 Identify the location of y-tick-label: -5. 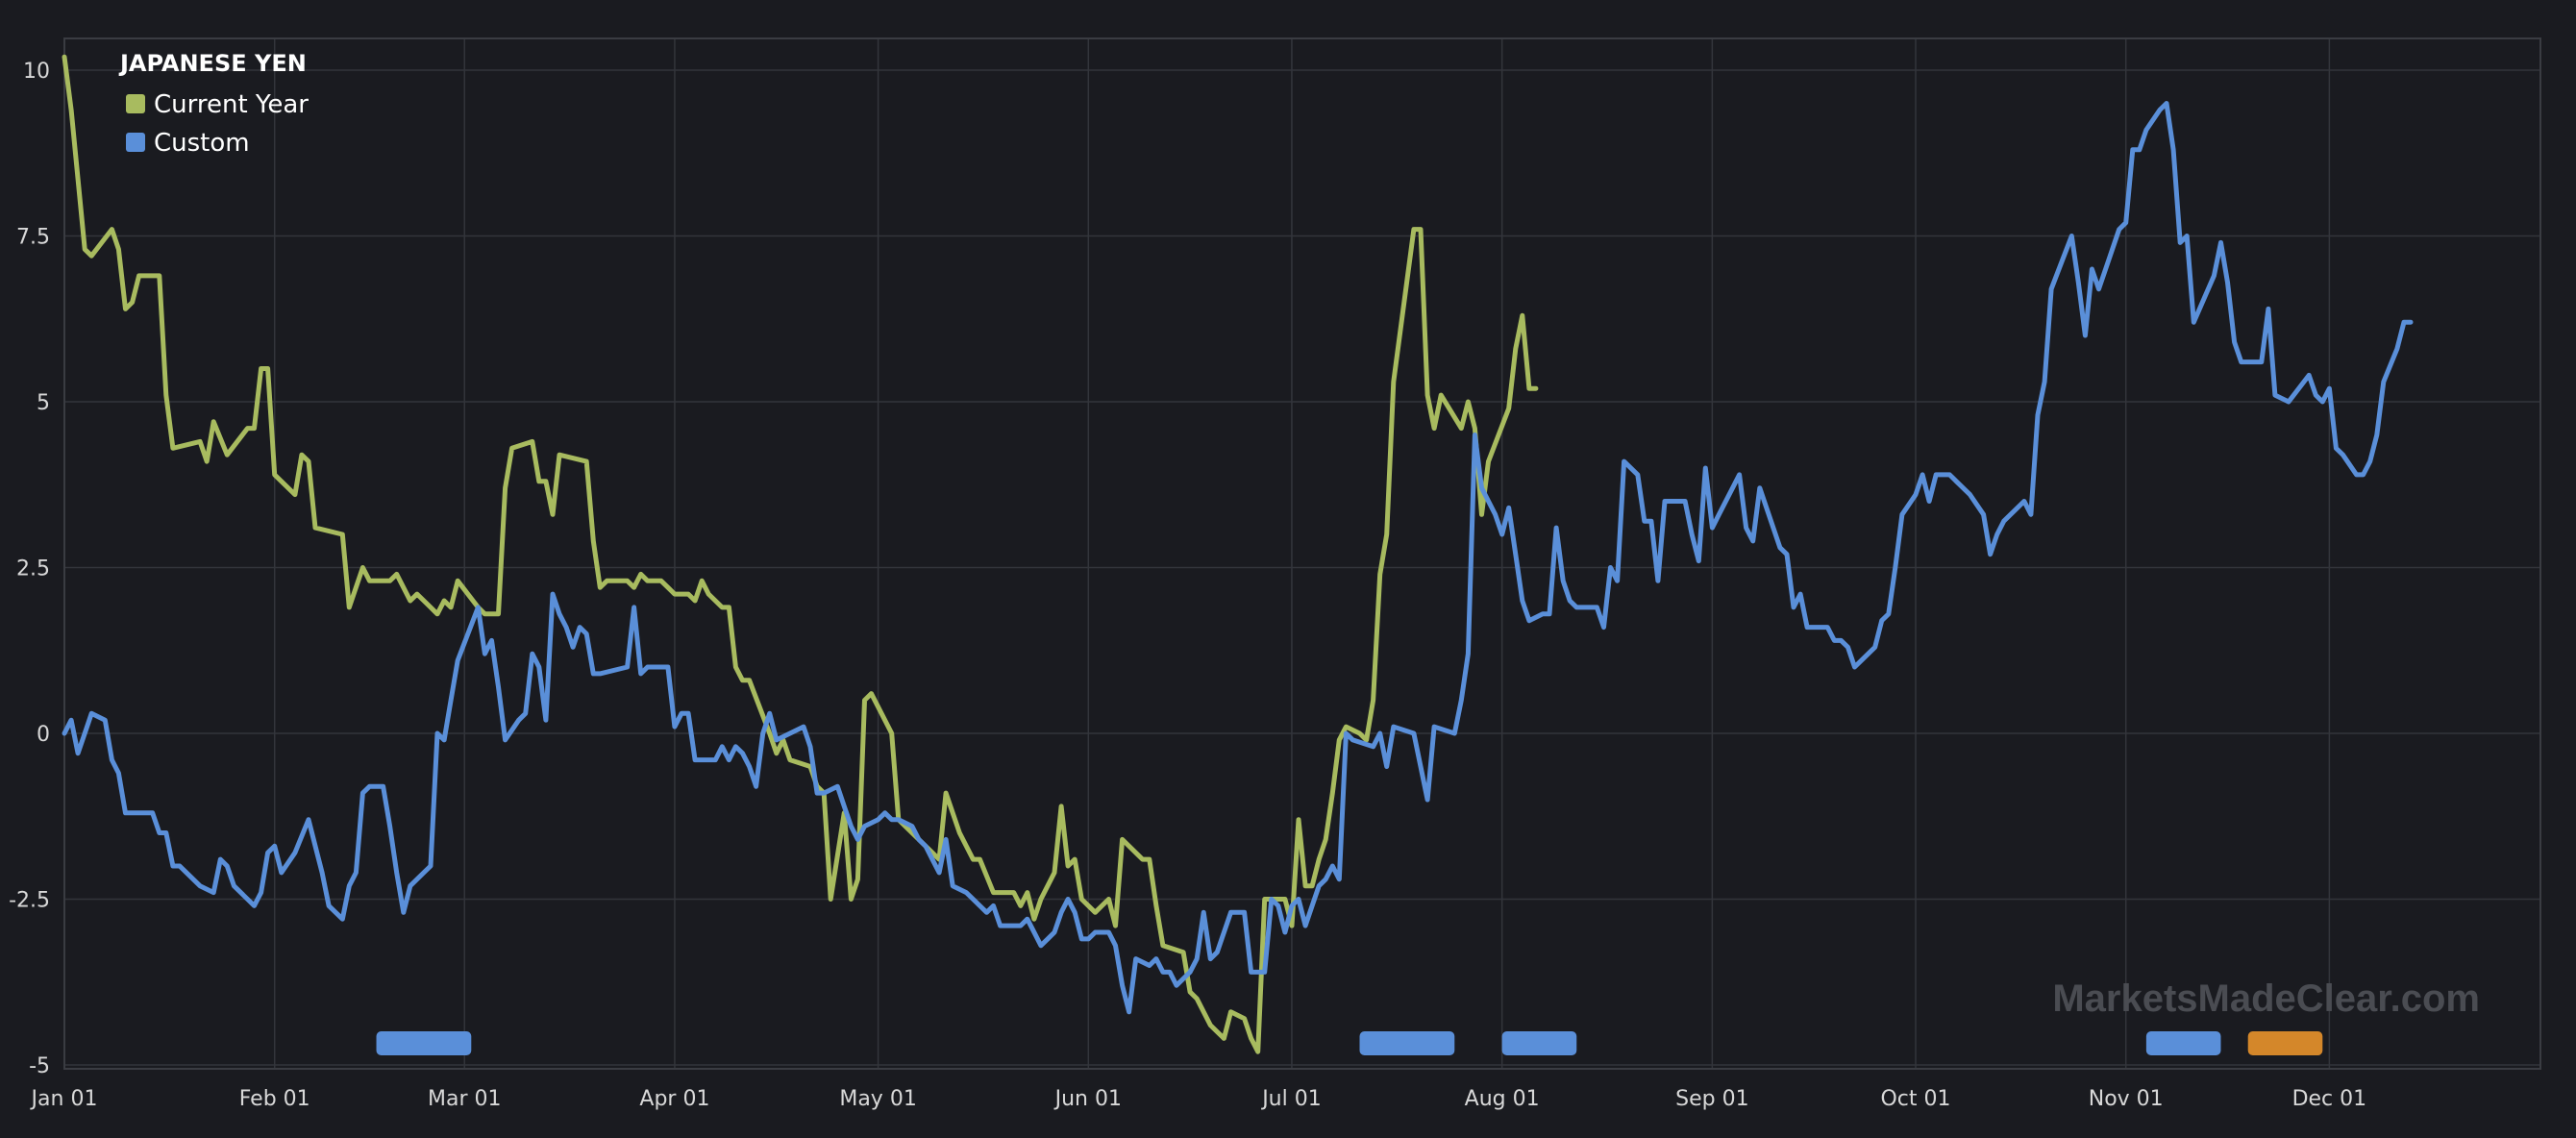
(39, 1066).